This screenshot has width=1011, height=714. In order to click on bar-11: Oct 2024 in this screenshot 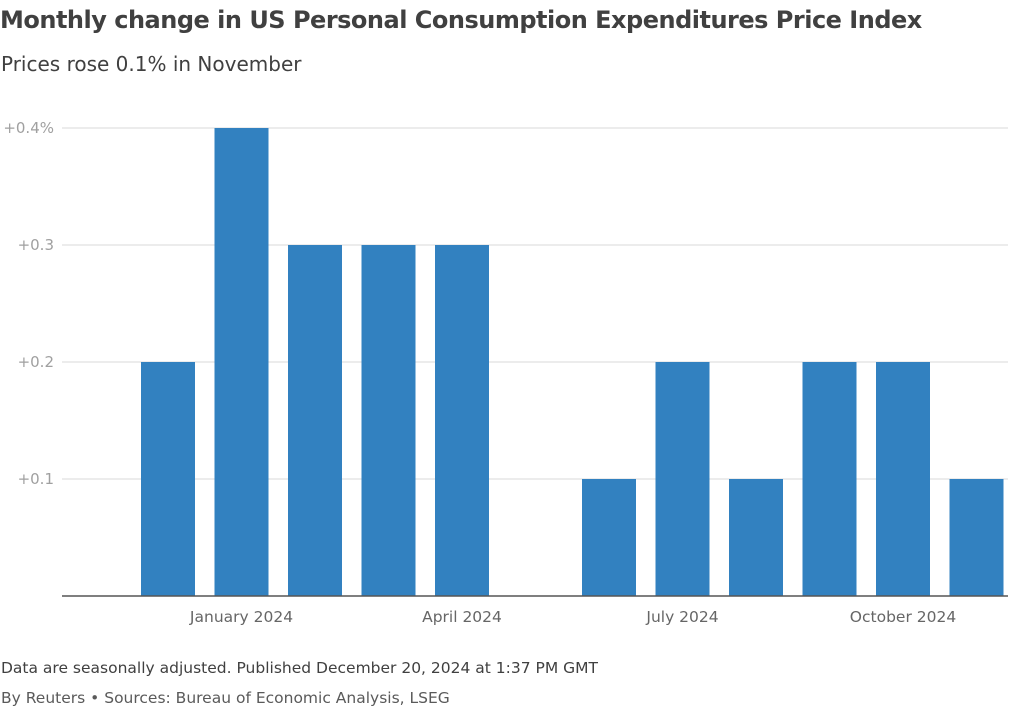, I will do `click(903, 479)`.